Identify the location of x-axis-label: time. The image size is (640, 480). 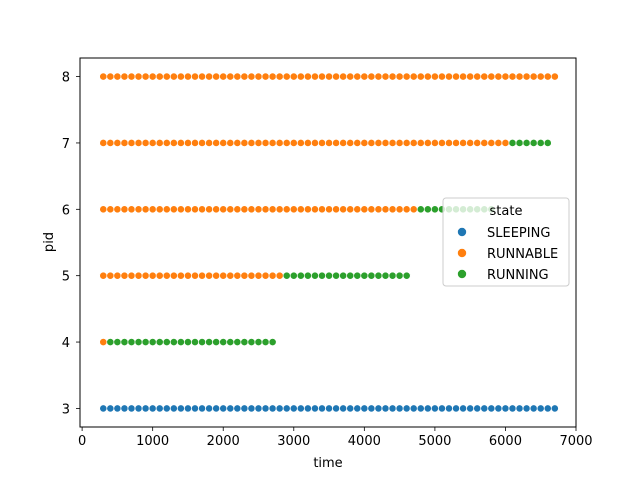
(327, 463).